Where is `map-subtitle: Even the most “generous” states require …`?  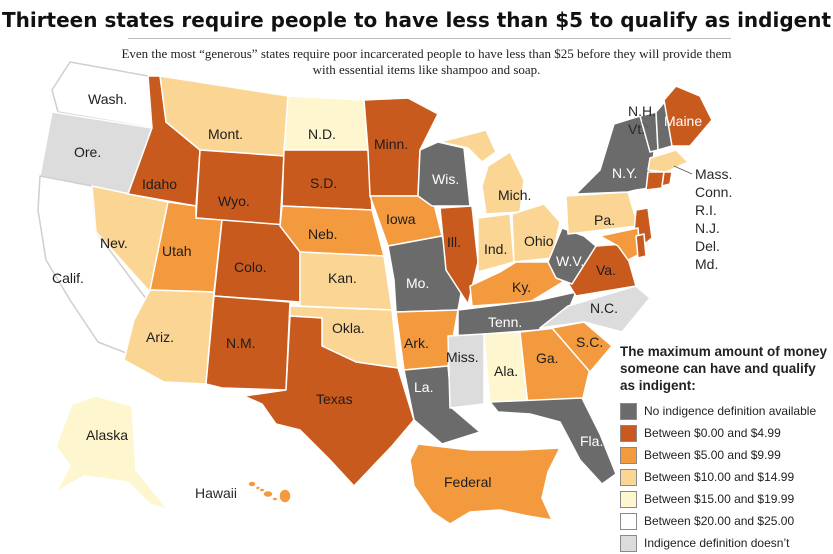
map-subtitle: Even the most “generous” states require … is located at coordinates (426, 61).